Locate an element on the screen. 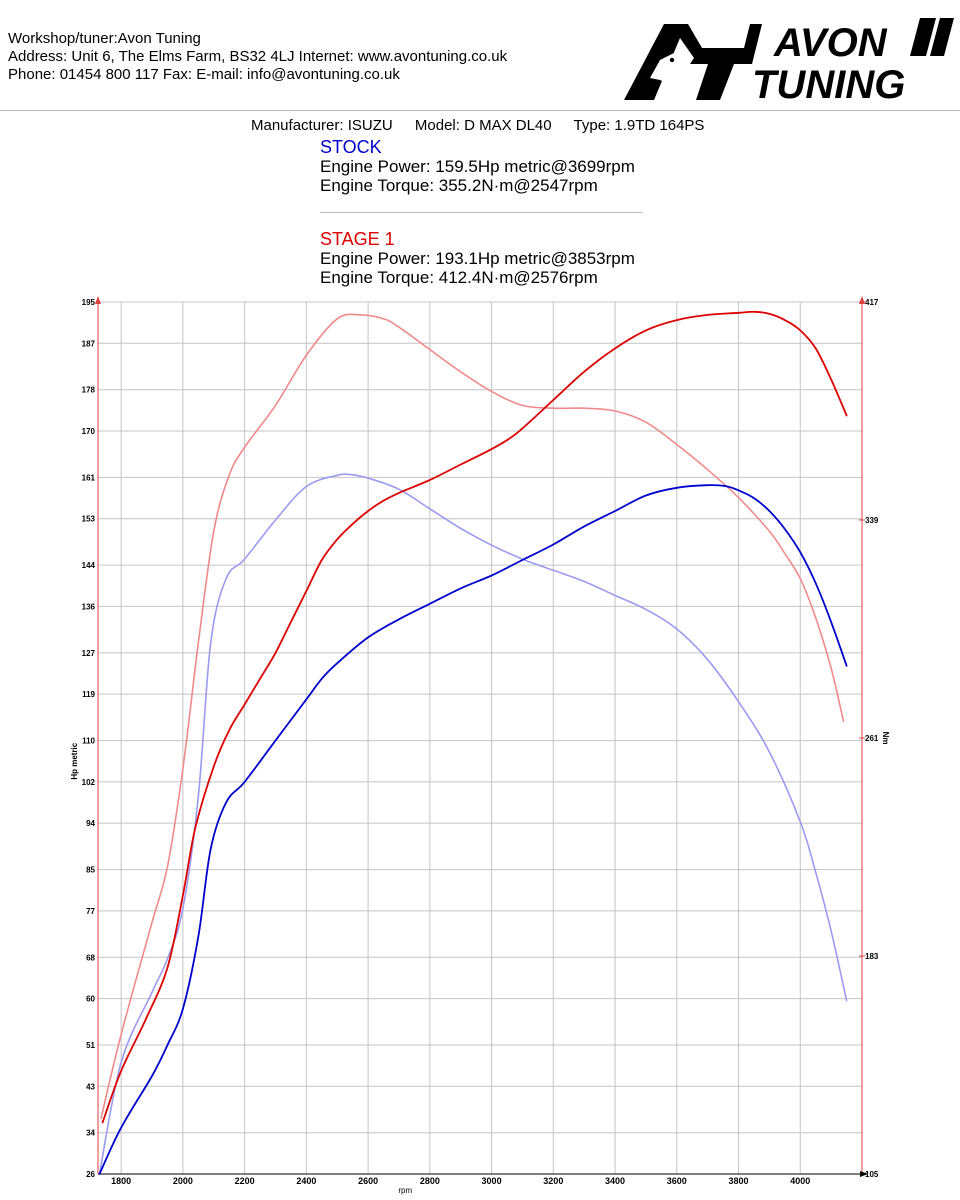 The height and width of the screenshot is (1200, 960). vehicle-type: Type: 1.9TD 164PS is located at coordinates (639, 125).